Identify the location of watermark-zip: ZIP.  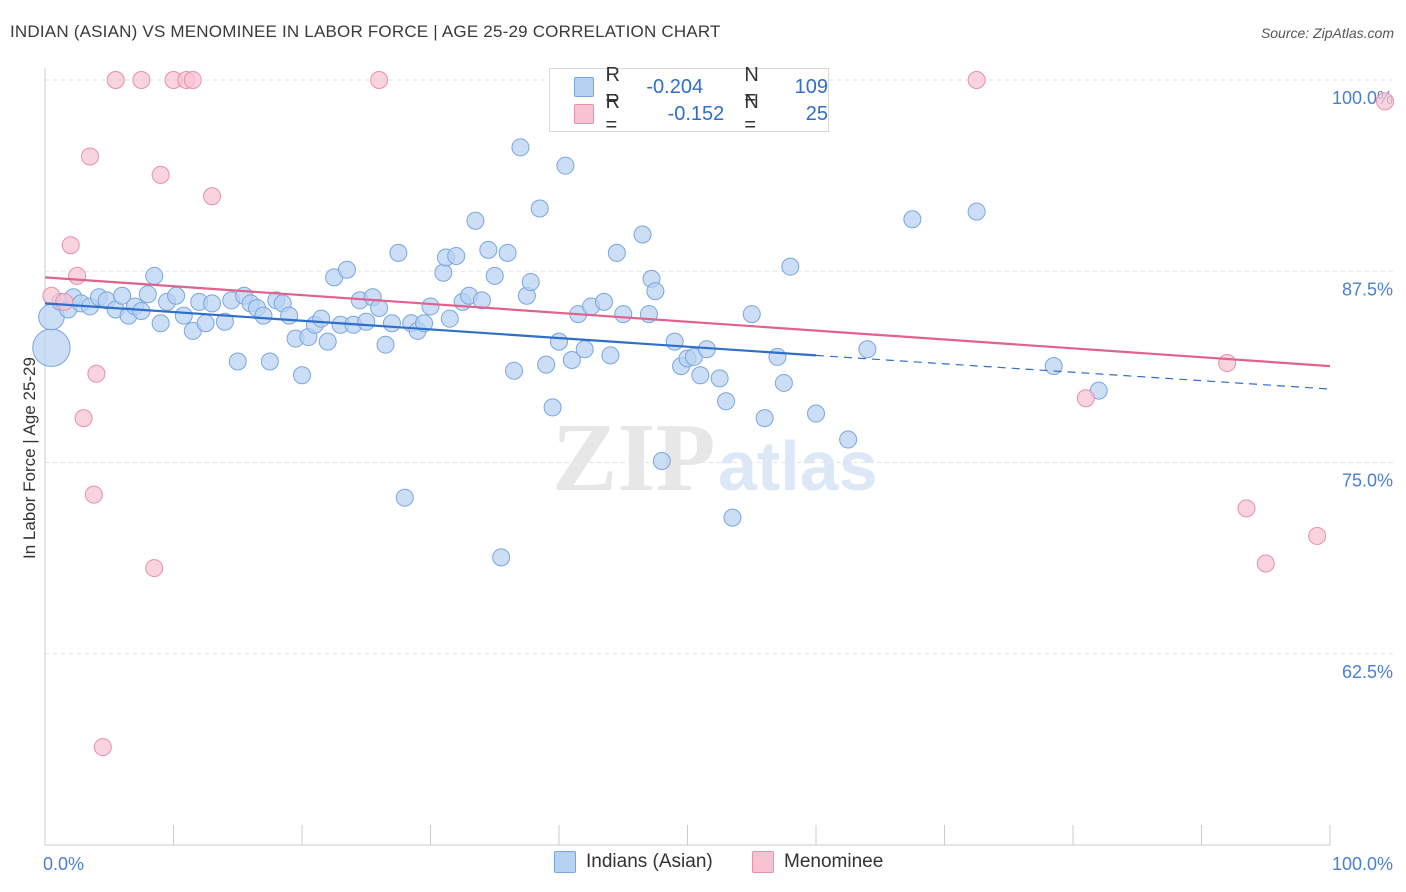
(633, 458).